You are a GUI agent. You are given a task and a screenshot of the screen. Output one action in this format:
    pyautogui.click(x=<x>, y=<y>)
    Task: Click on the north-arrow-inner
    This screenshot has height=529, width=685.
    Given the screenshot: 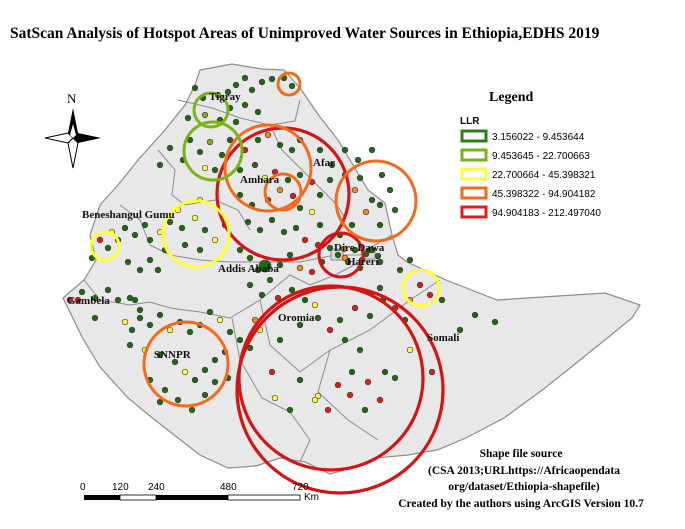 What is the action you would take?
    pyautogui.click(x=73, y=131)
    